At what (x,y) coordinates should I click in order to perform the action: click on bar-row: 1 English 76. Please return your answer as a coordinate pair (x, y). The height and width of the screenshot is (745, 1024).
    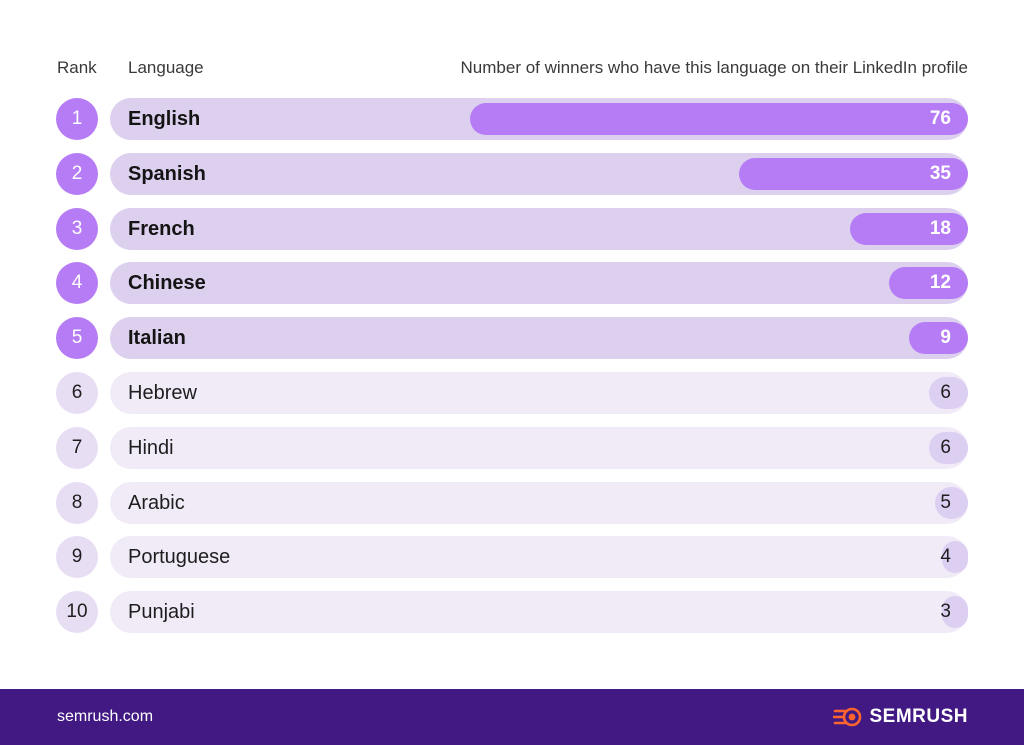
    Looking at the image, I should click on (512, 119).